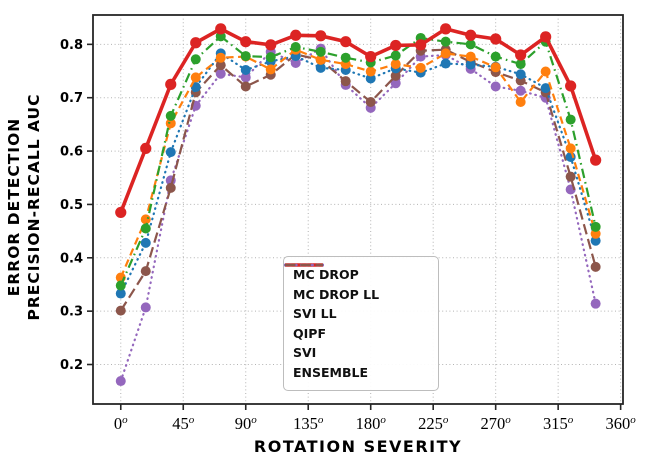  I want to click on x-tick-label: 225o, so click(433, 423).